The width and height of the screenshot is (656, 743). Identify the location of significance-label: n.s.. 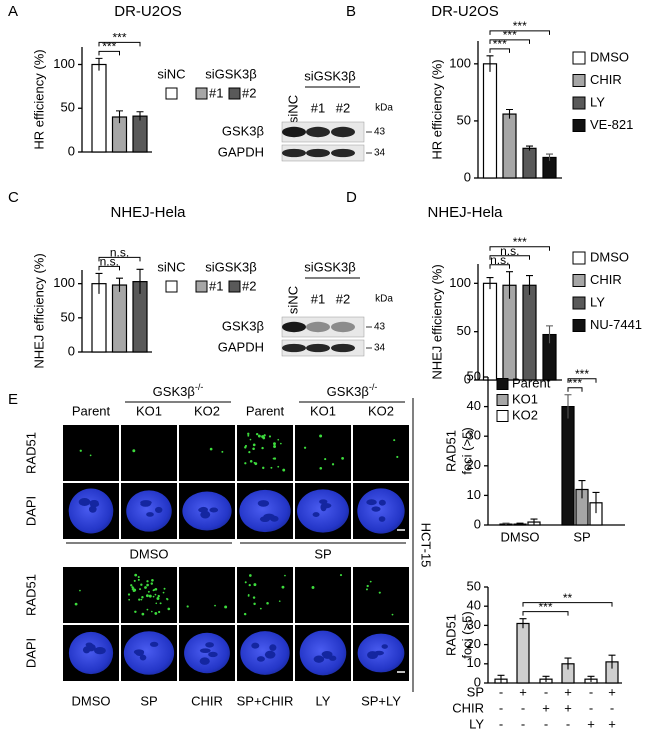
(499, 260).